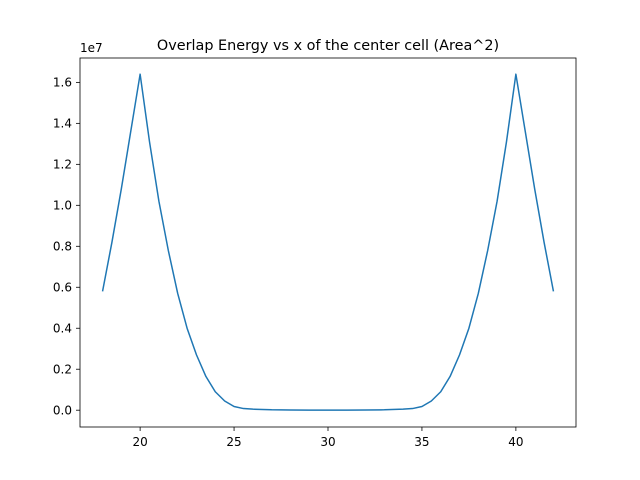  I want to click on y-tick-label: 1.4, so click(62, 124).